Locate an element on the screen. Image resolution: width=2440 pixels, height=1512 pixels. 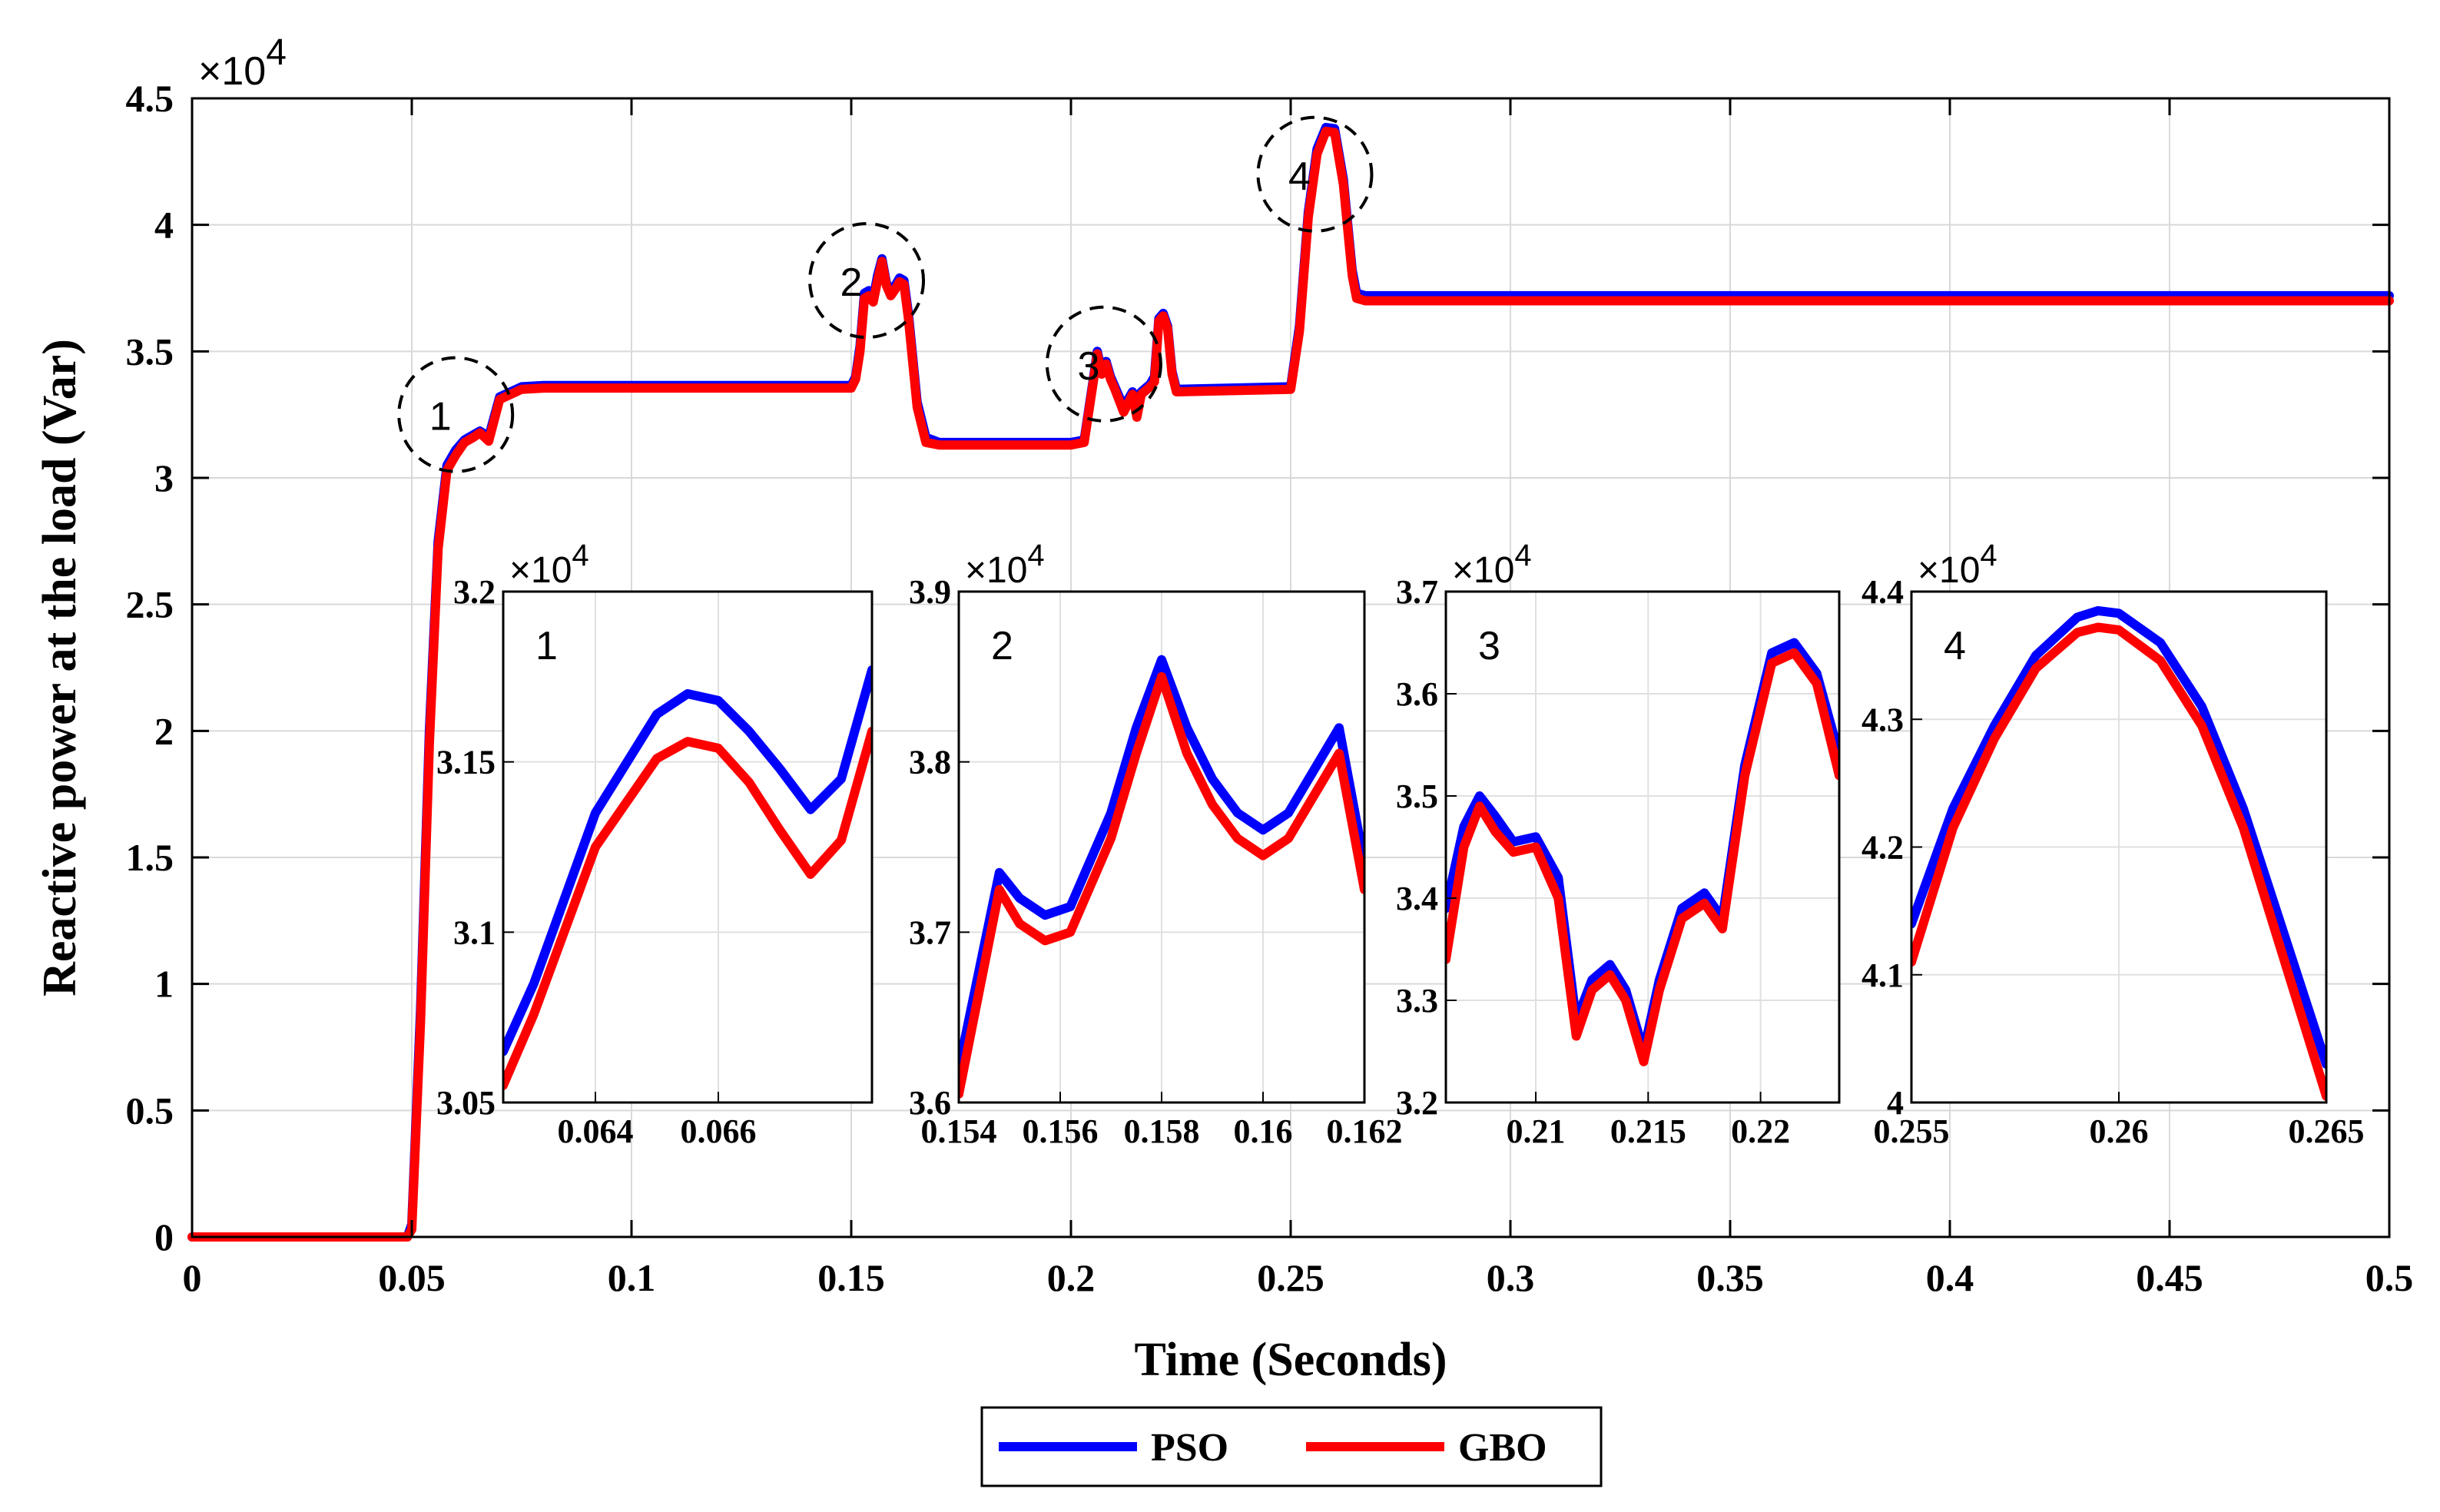
inset-x-tick-label: 0.215 is located at coordinates (1648, 1131).